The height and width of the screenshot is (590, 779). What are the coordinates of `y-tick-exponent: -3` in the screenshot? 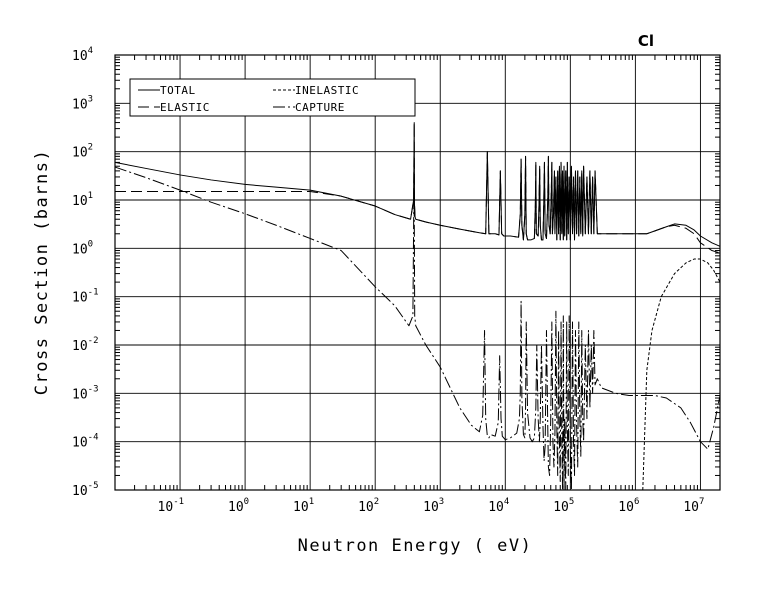 It's located at (93, 389).